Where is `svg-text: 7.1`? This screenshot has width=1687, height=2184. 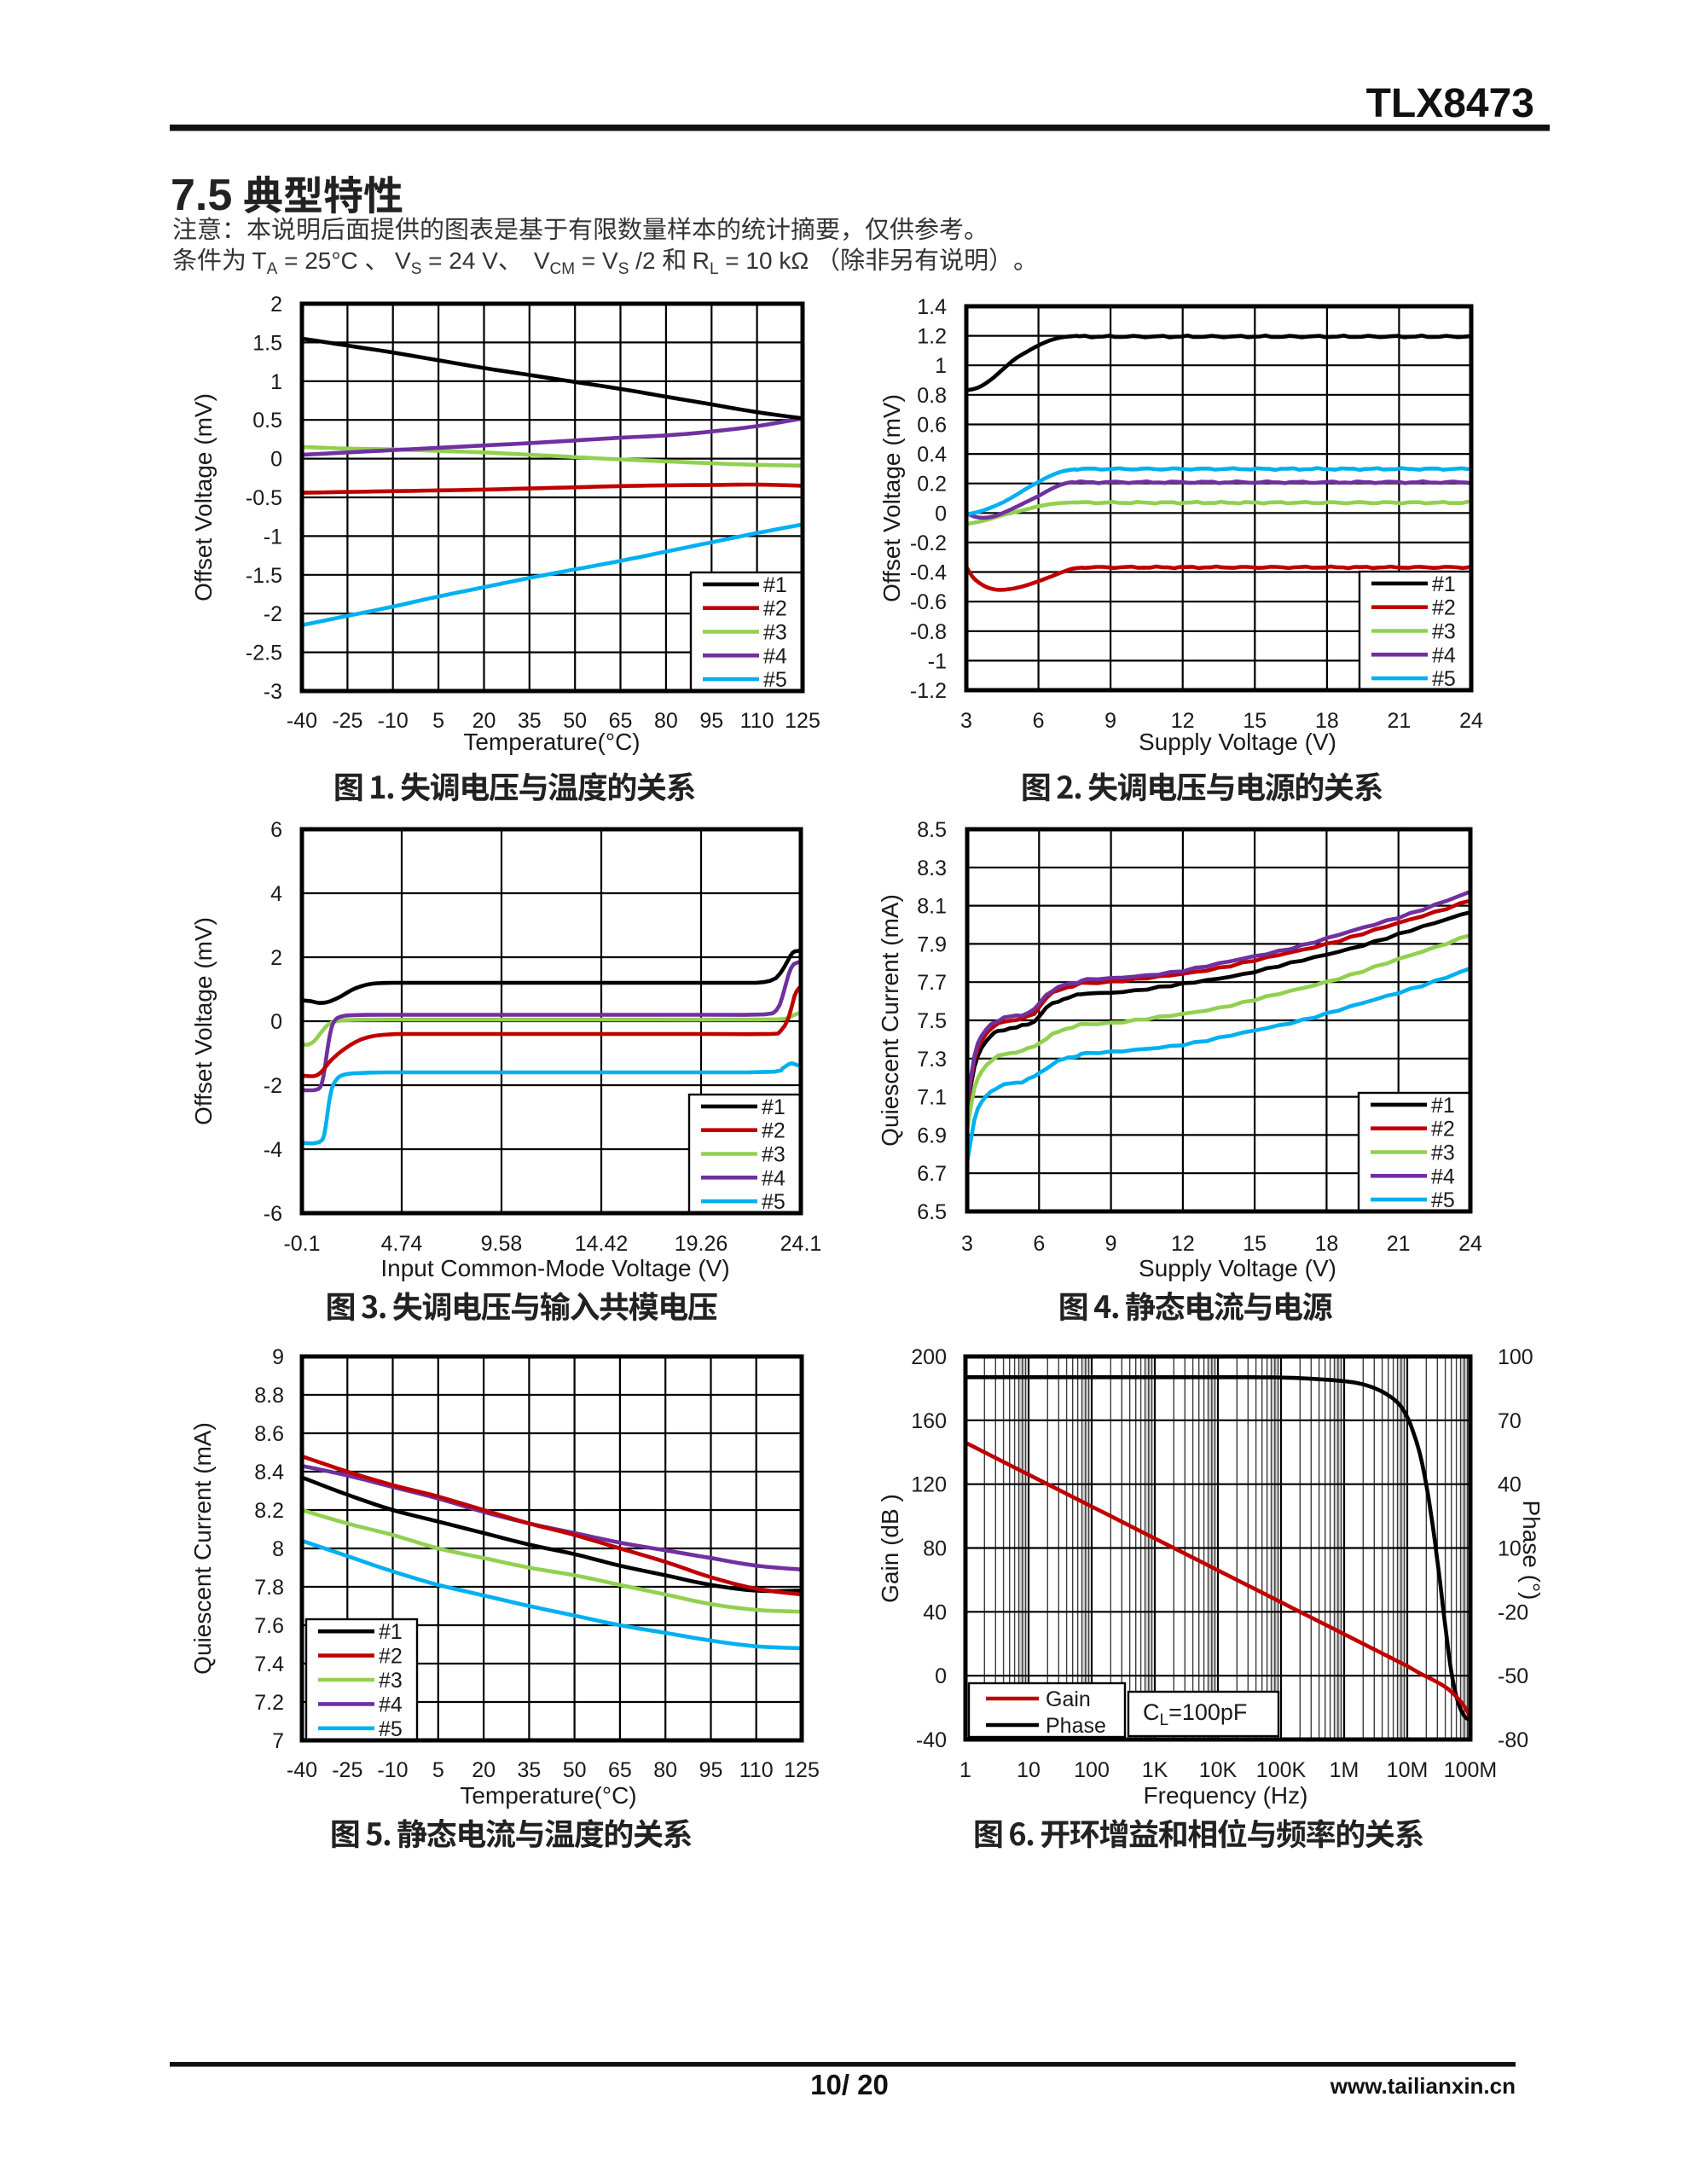 svg-text: 7.1 is located at coordinates (932, 1098).